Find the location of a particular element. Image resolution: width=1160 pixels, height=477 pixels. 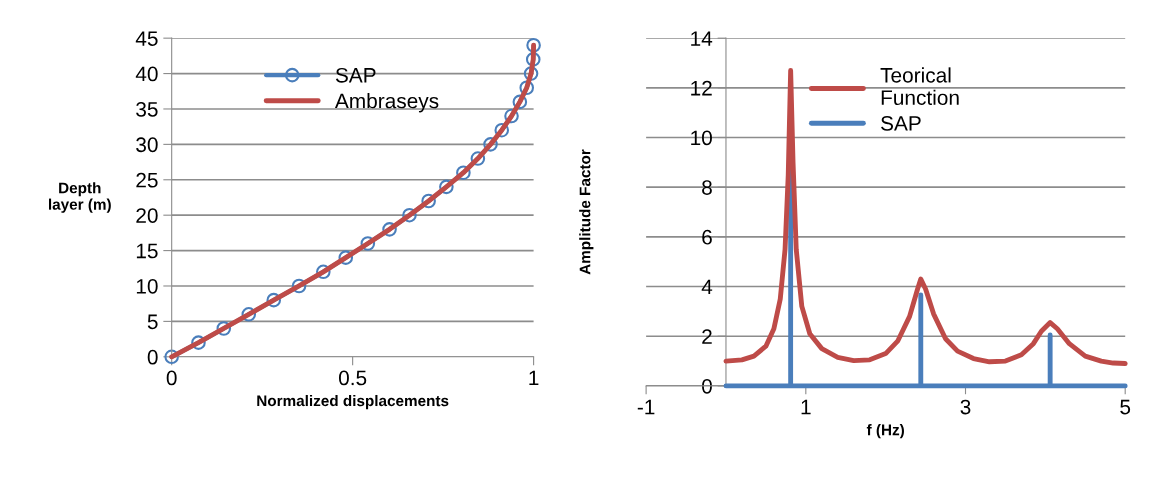

y-tick-label: 15 is located at coordinates (147, 251).